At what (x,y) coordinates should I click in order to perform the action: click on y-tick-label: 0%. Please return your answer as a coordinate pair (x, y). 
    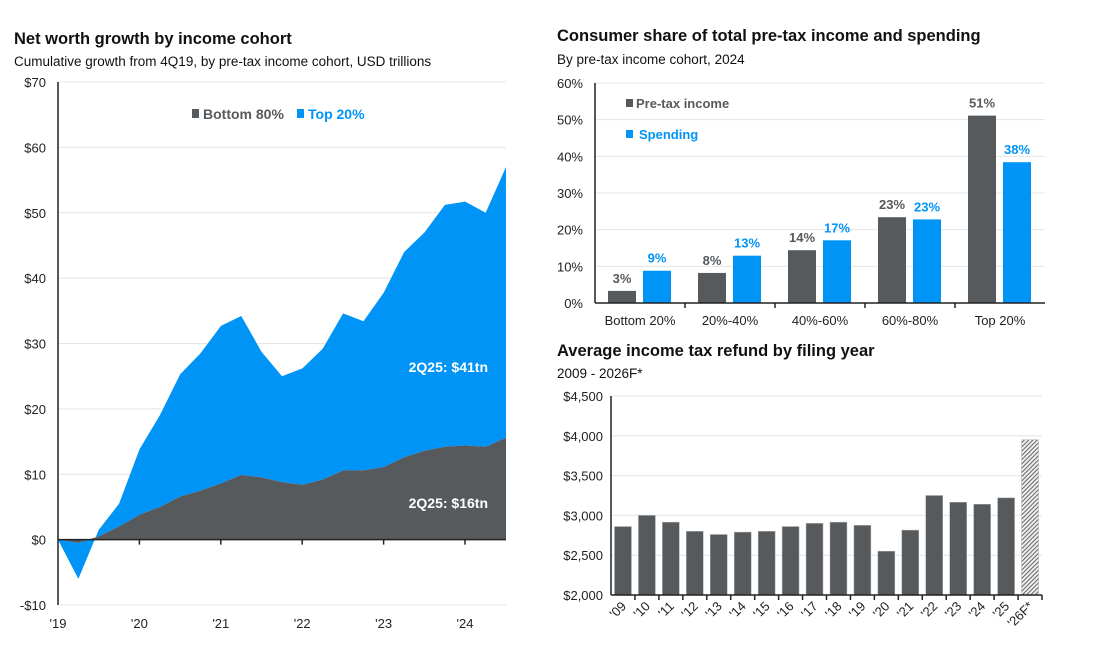
    Looking at the image, I should click on (573, 303).